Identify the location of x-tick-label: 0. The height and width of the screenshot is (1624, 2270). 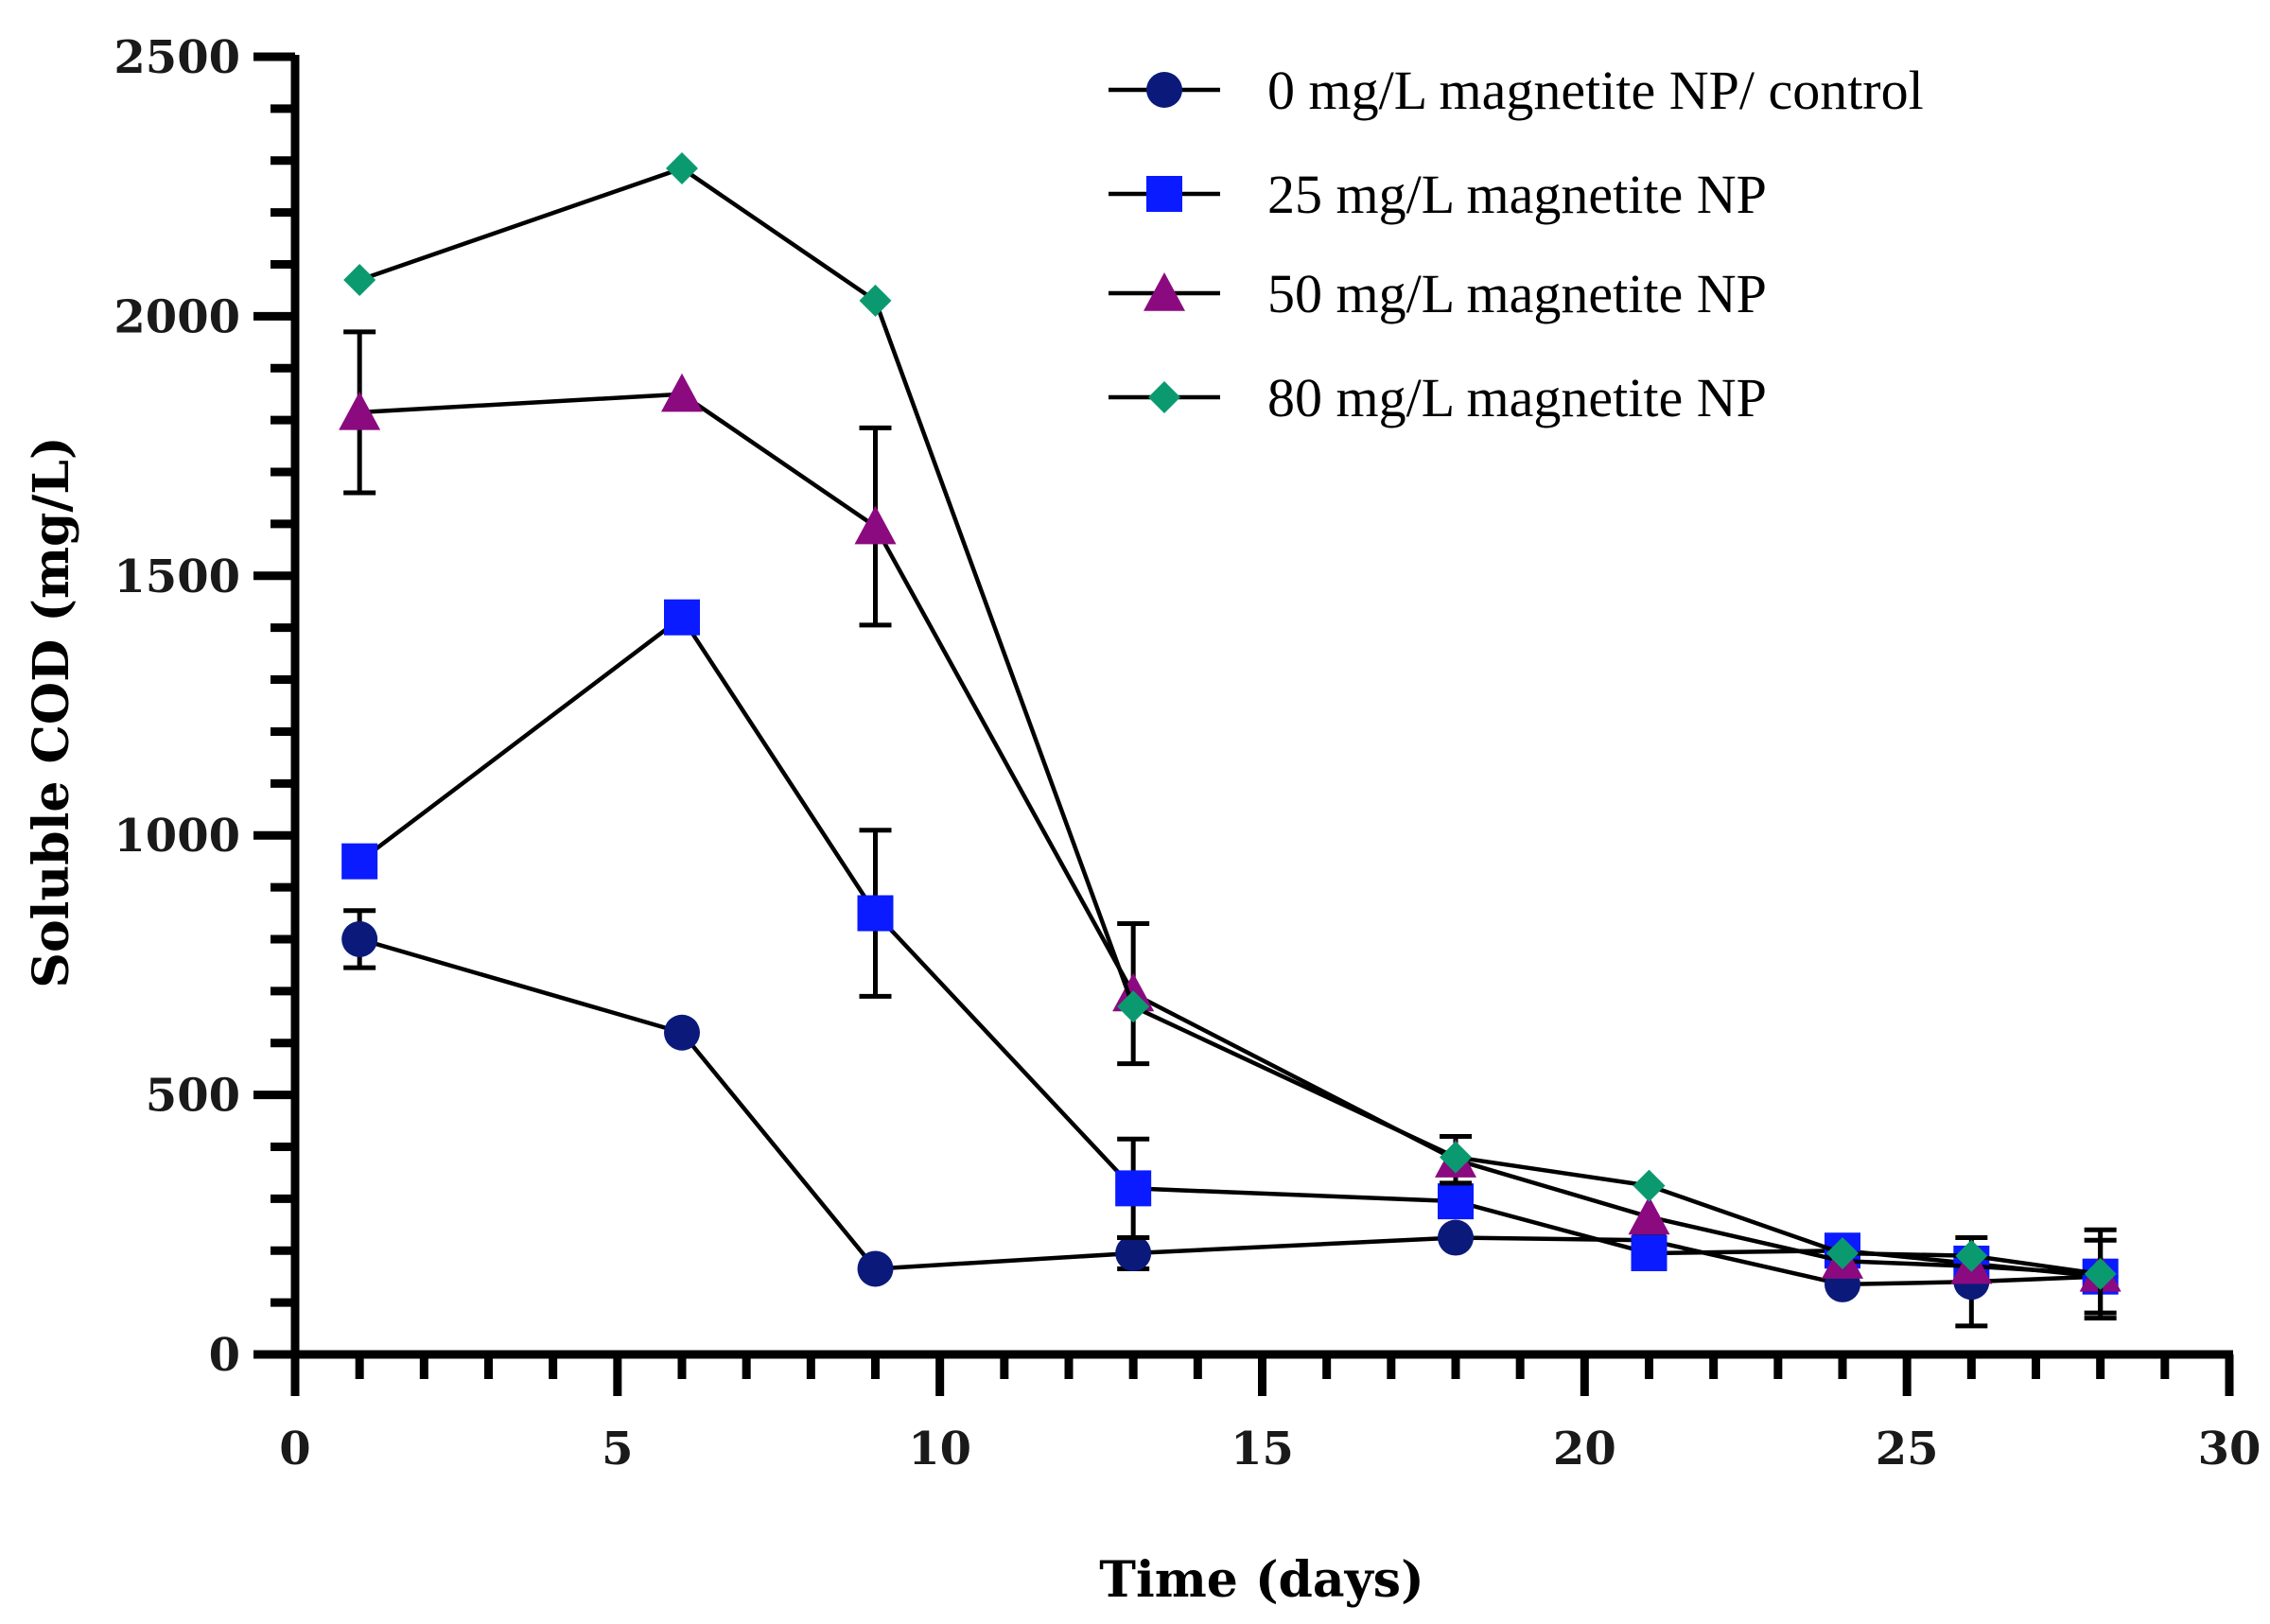
(294, 1449).